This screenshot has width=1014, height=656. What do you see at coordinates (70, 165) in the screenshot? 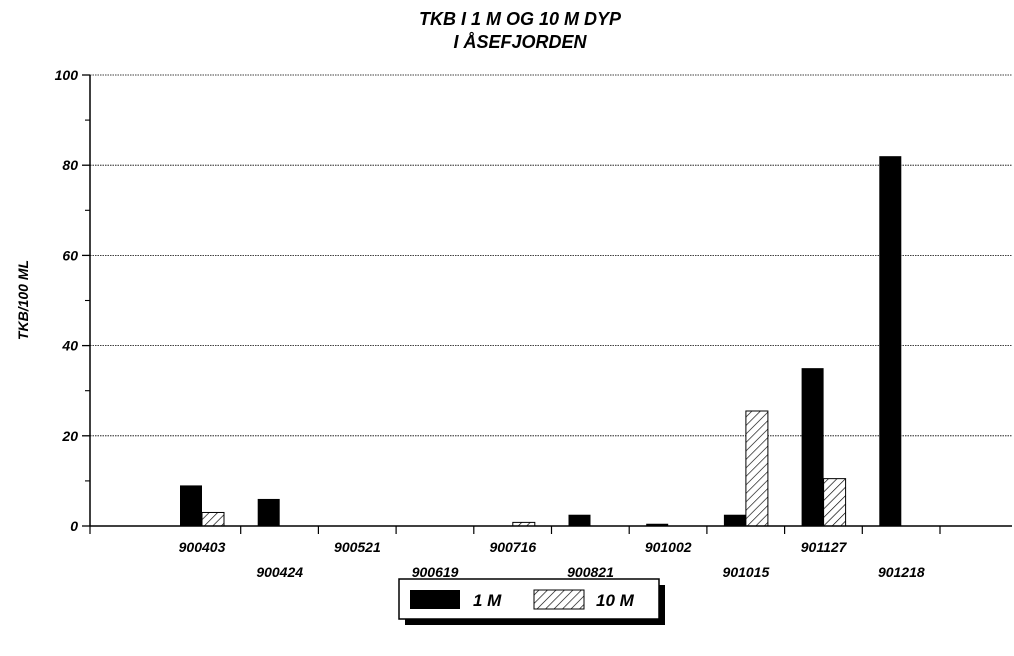
I see `y-tick-label: 80` at bounding box center [70, 165].